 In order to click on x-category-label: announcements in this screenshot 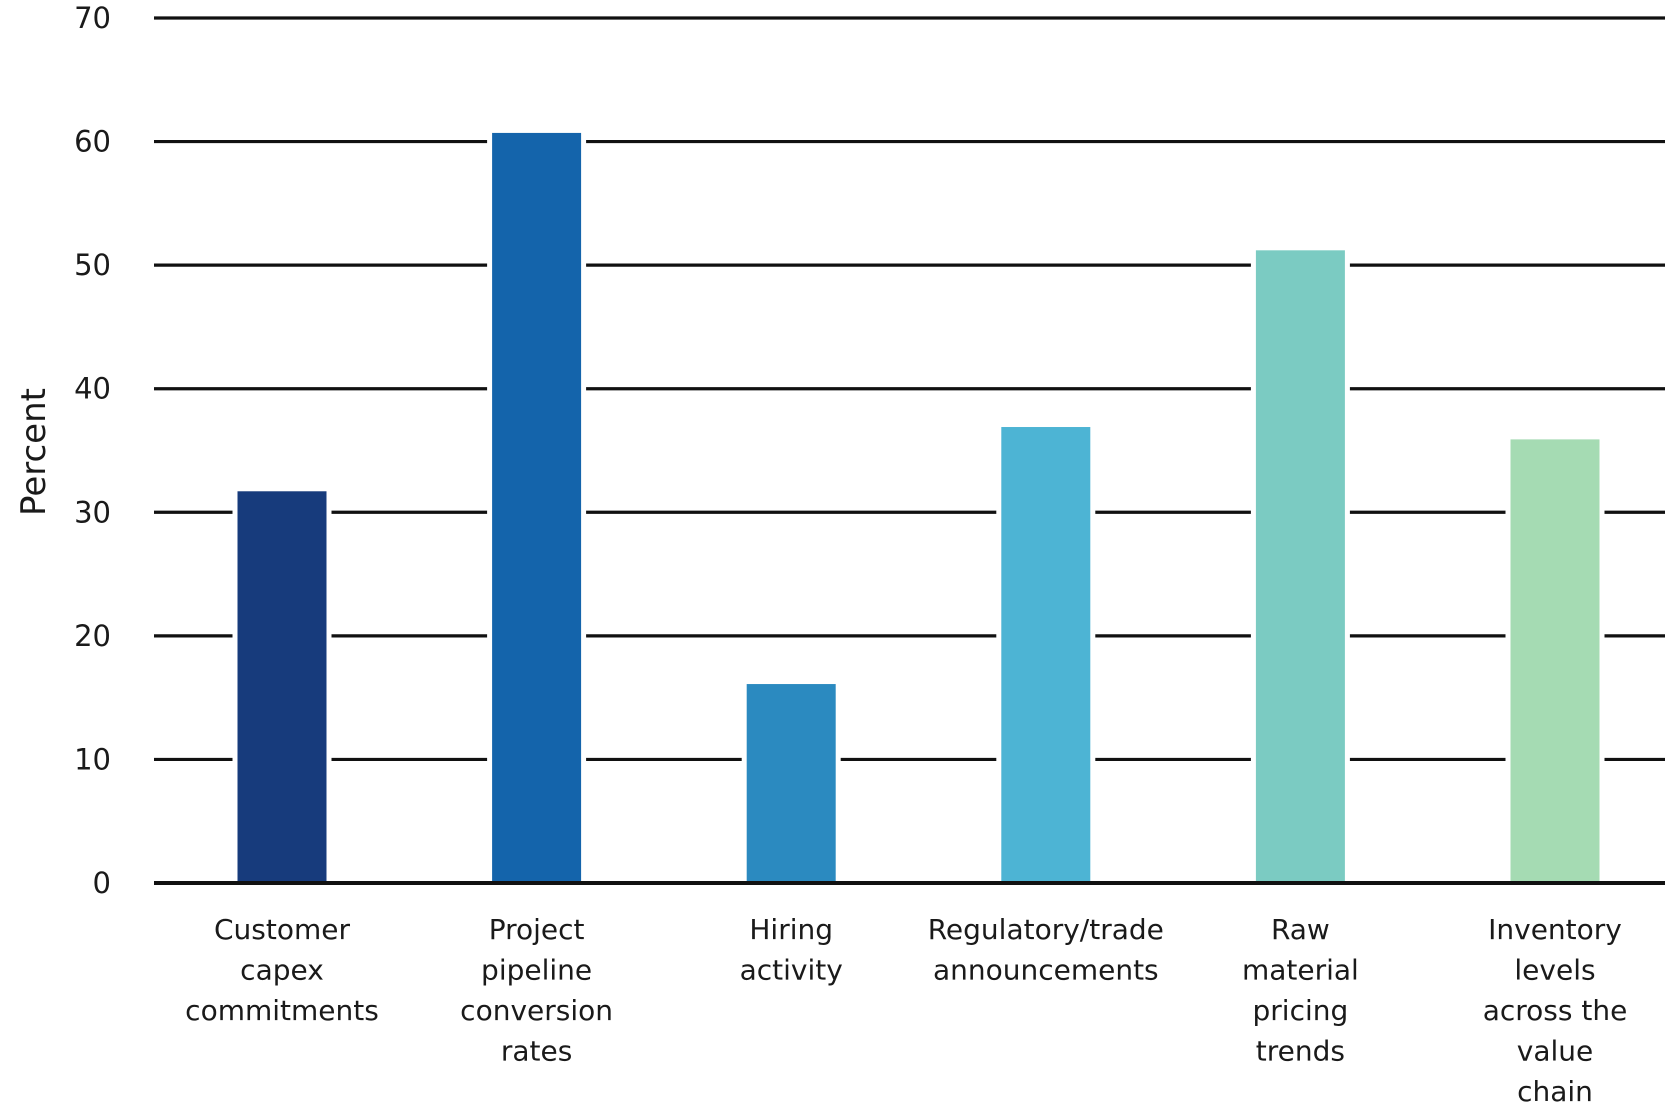, I will do `click(1046, 970)`.